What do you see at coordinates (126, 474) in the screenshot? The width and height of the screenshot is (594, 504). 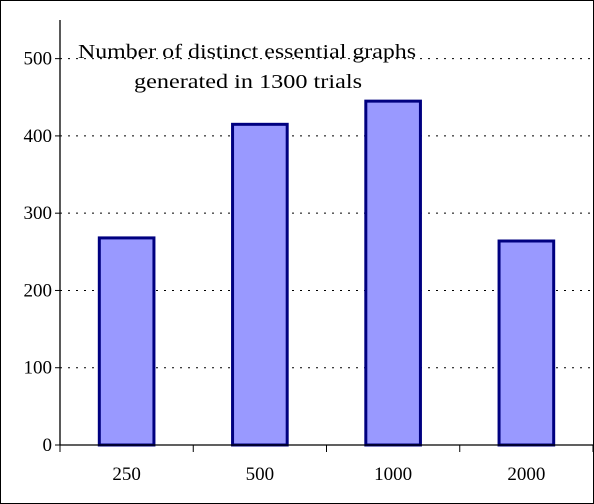 I see `x-tick-label: 250` at bounding box center [126, 474].